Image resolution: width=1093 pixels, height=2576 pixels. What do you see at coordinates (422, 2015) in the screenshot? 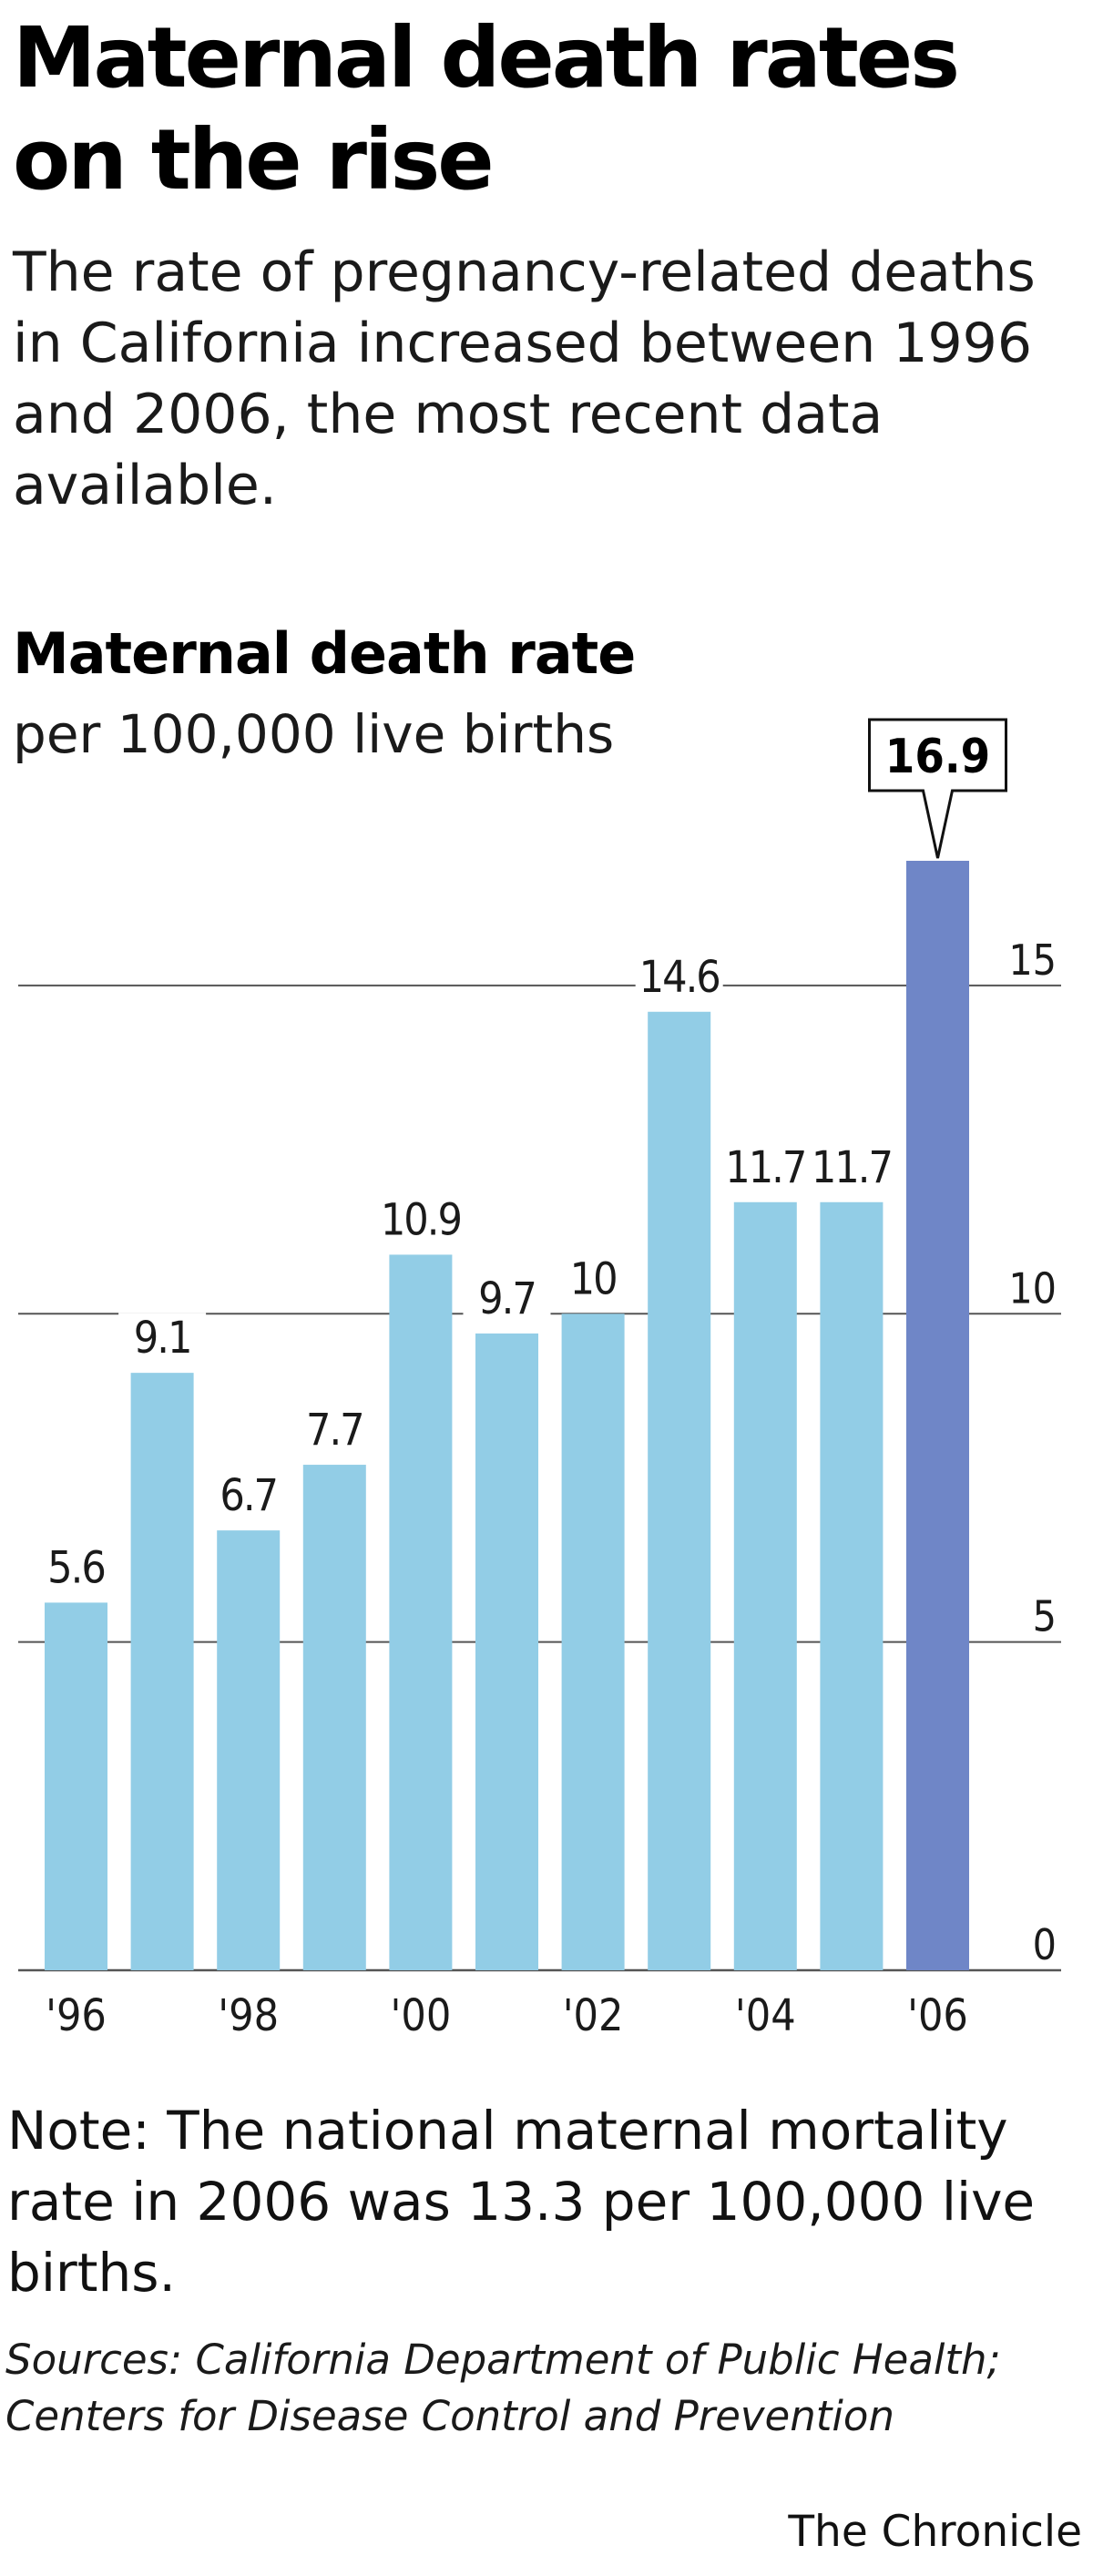
I see `x-tick-label: '00` at bounding box center [422, 2015].